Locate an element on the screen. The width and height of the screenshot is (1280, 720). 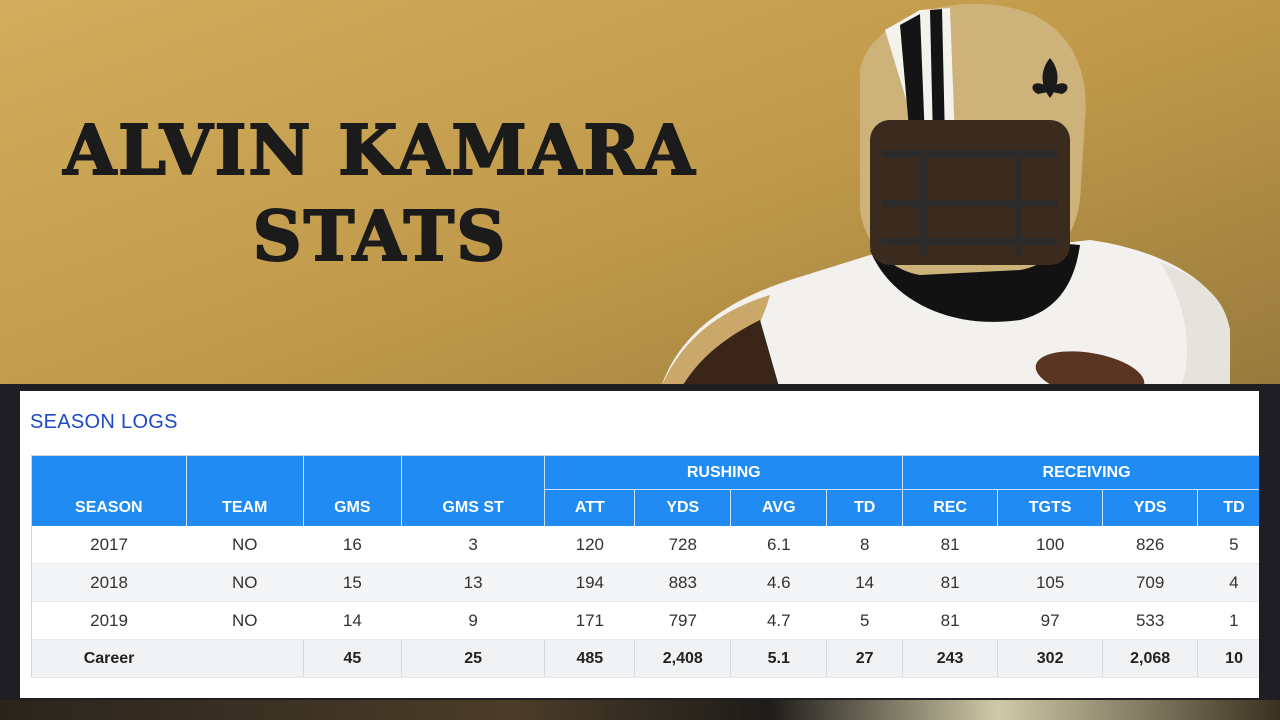
table-row: 2017 NO 16 3 120 728 6.1 8 81 100 826 5 is located at coordinates (645, 545).